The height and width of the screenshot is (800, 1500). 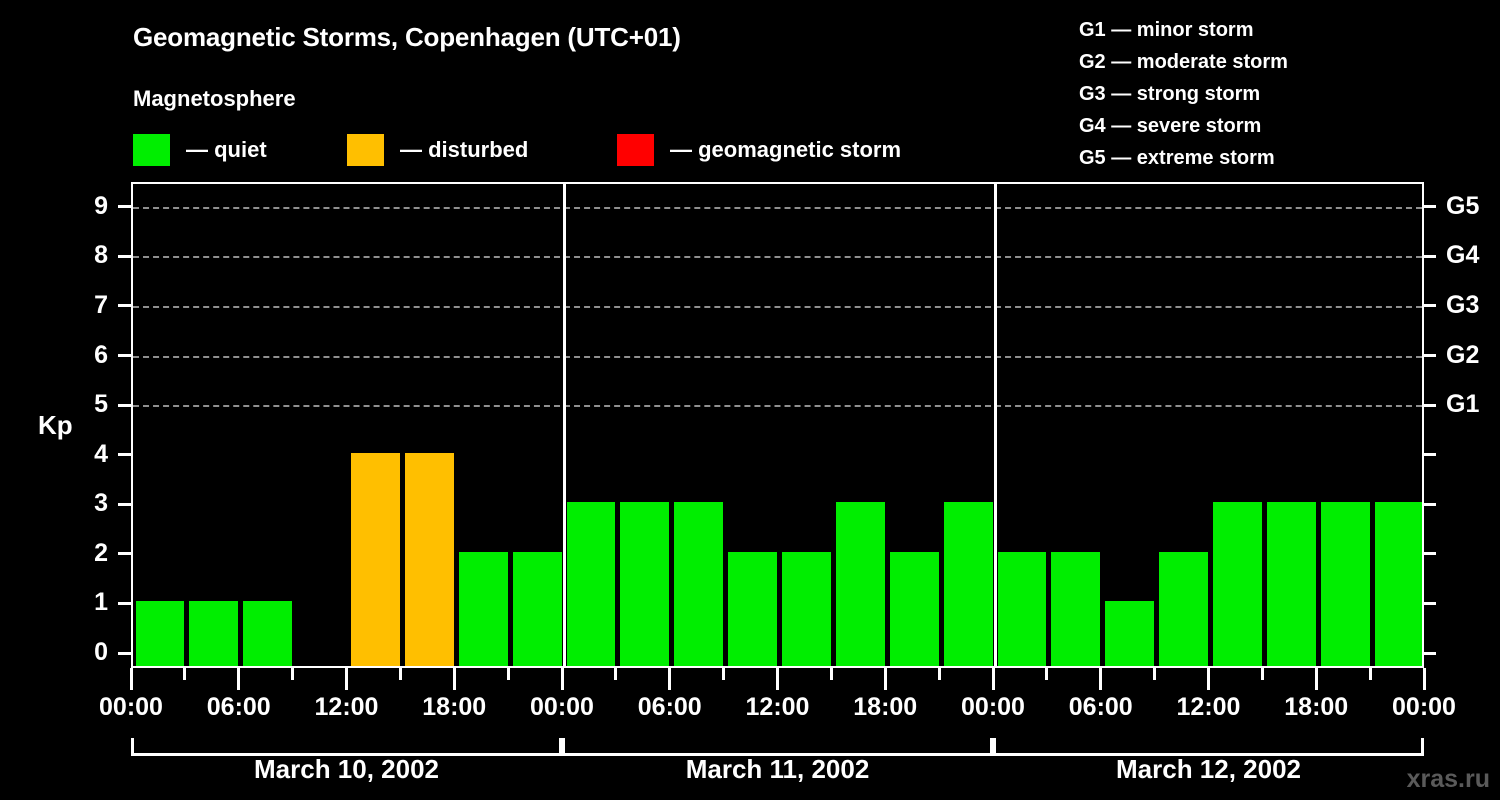 What do you see at coordinates (1170, 126) in the screenshot?
I see `gscale-legend-row-4: G4 — severe storm` at bounding box center [1170, 126].